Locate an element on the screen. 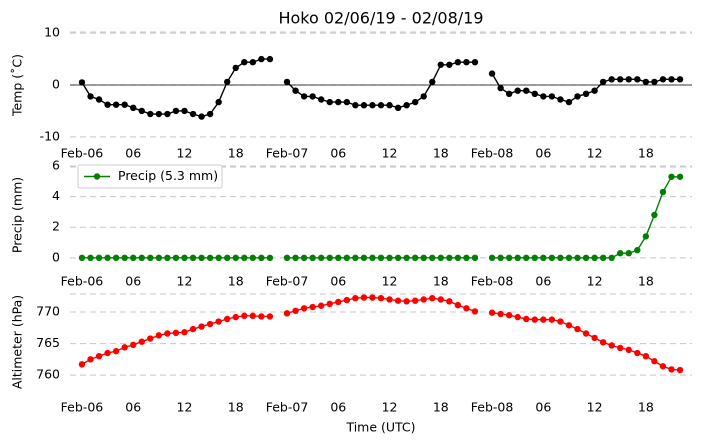 Image resolution: width=704 pixels, height=445 pixels. x-tick-label: Feb-06 is located at coordinates (82, 153).